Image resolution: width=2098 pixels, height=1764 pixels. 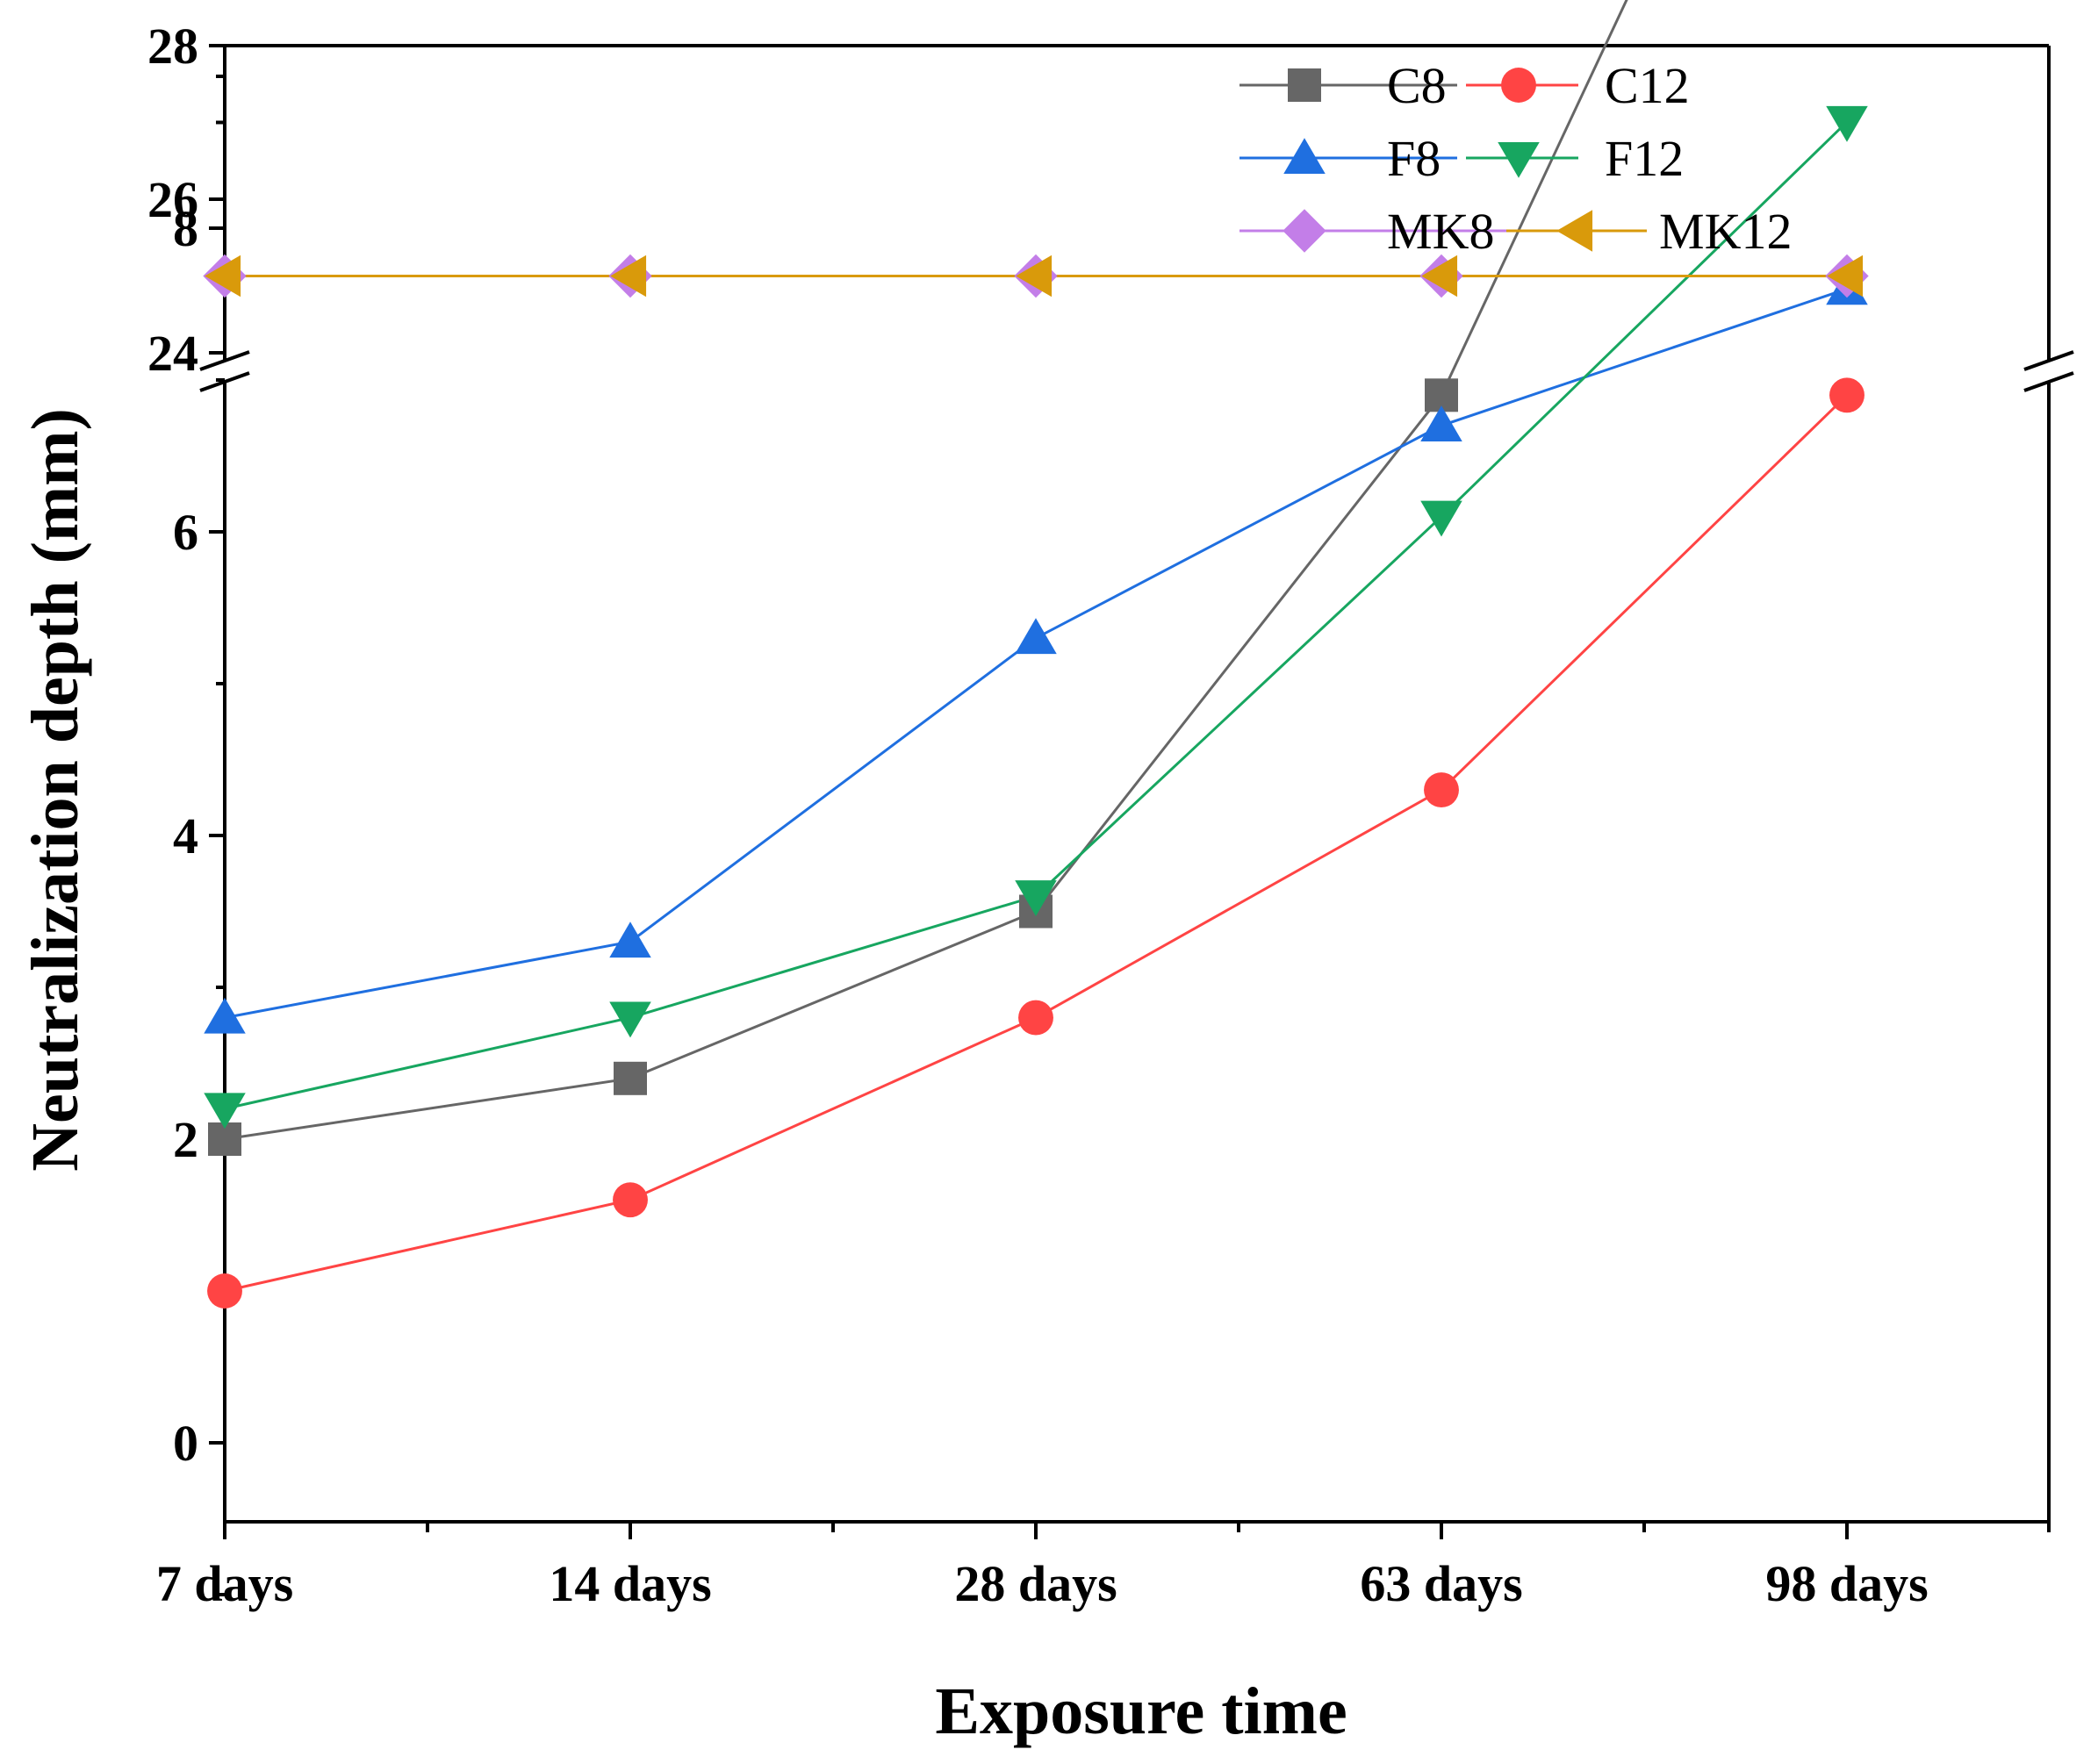 I want to click on y-tick-label-28: 28, so click(x=173, y=46).